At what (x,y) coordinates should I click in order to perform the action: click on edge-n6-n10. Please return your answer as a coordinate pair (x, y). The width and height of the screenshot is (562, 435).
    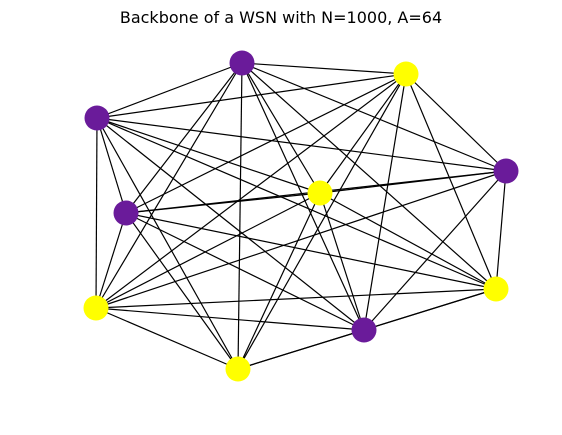
    Looking at the image, I should click on (182, 291).